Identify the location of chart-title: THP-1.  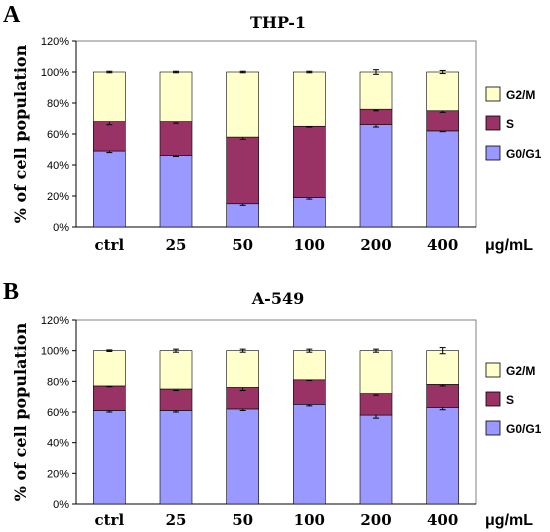
(278, 22).